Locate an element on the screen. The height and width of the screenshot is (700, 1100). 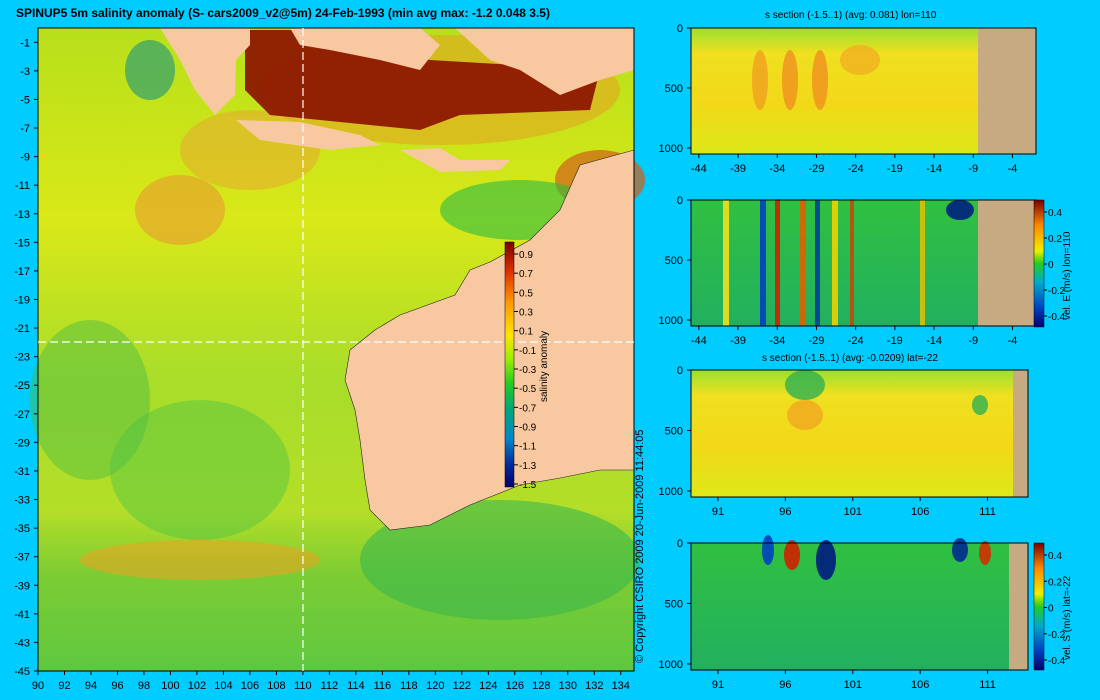
y-tick-label: -9 is located at coordinates (25, 158).